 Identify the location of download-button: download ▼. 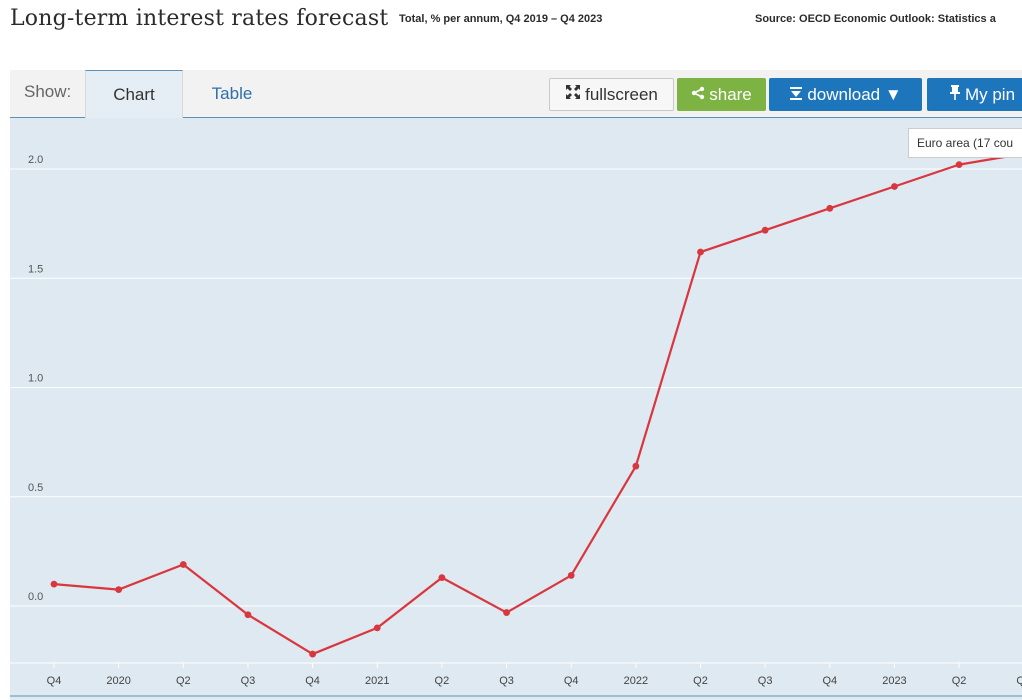
(845, 94).